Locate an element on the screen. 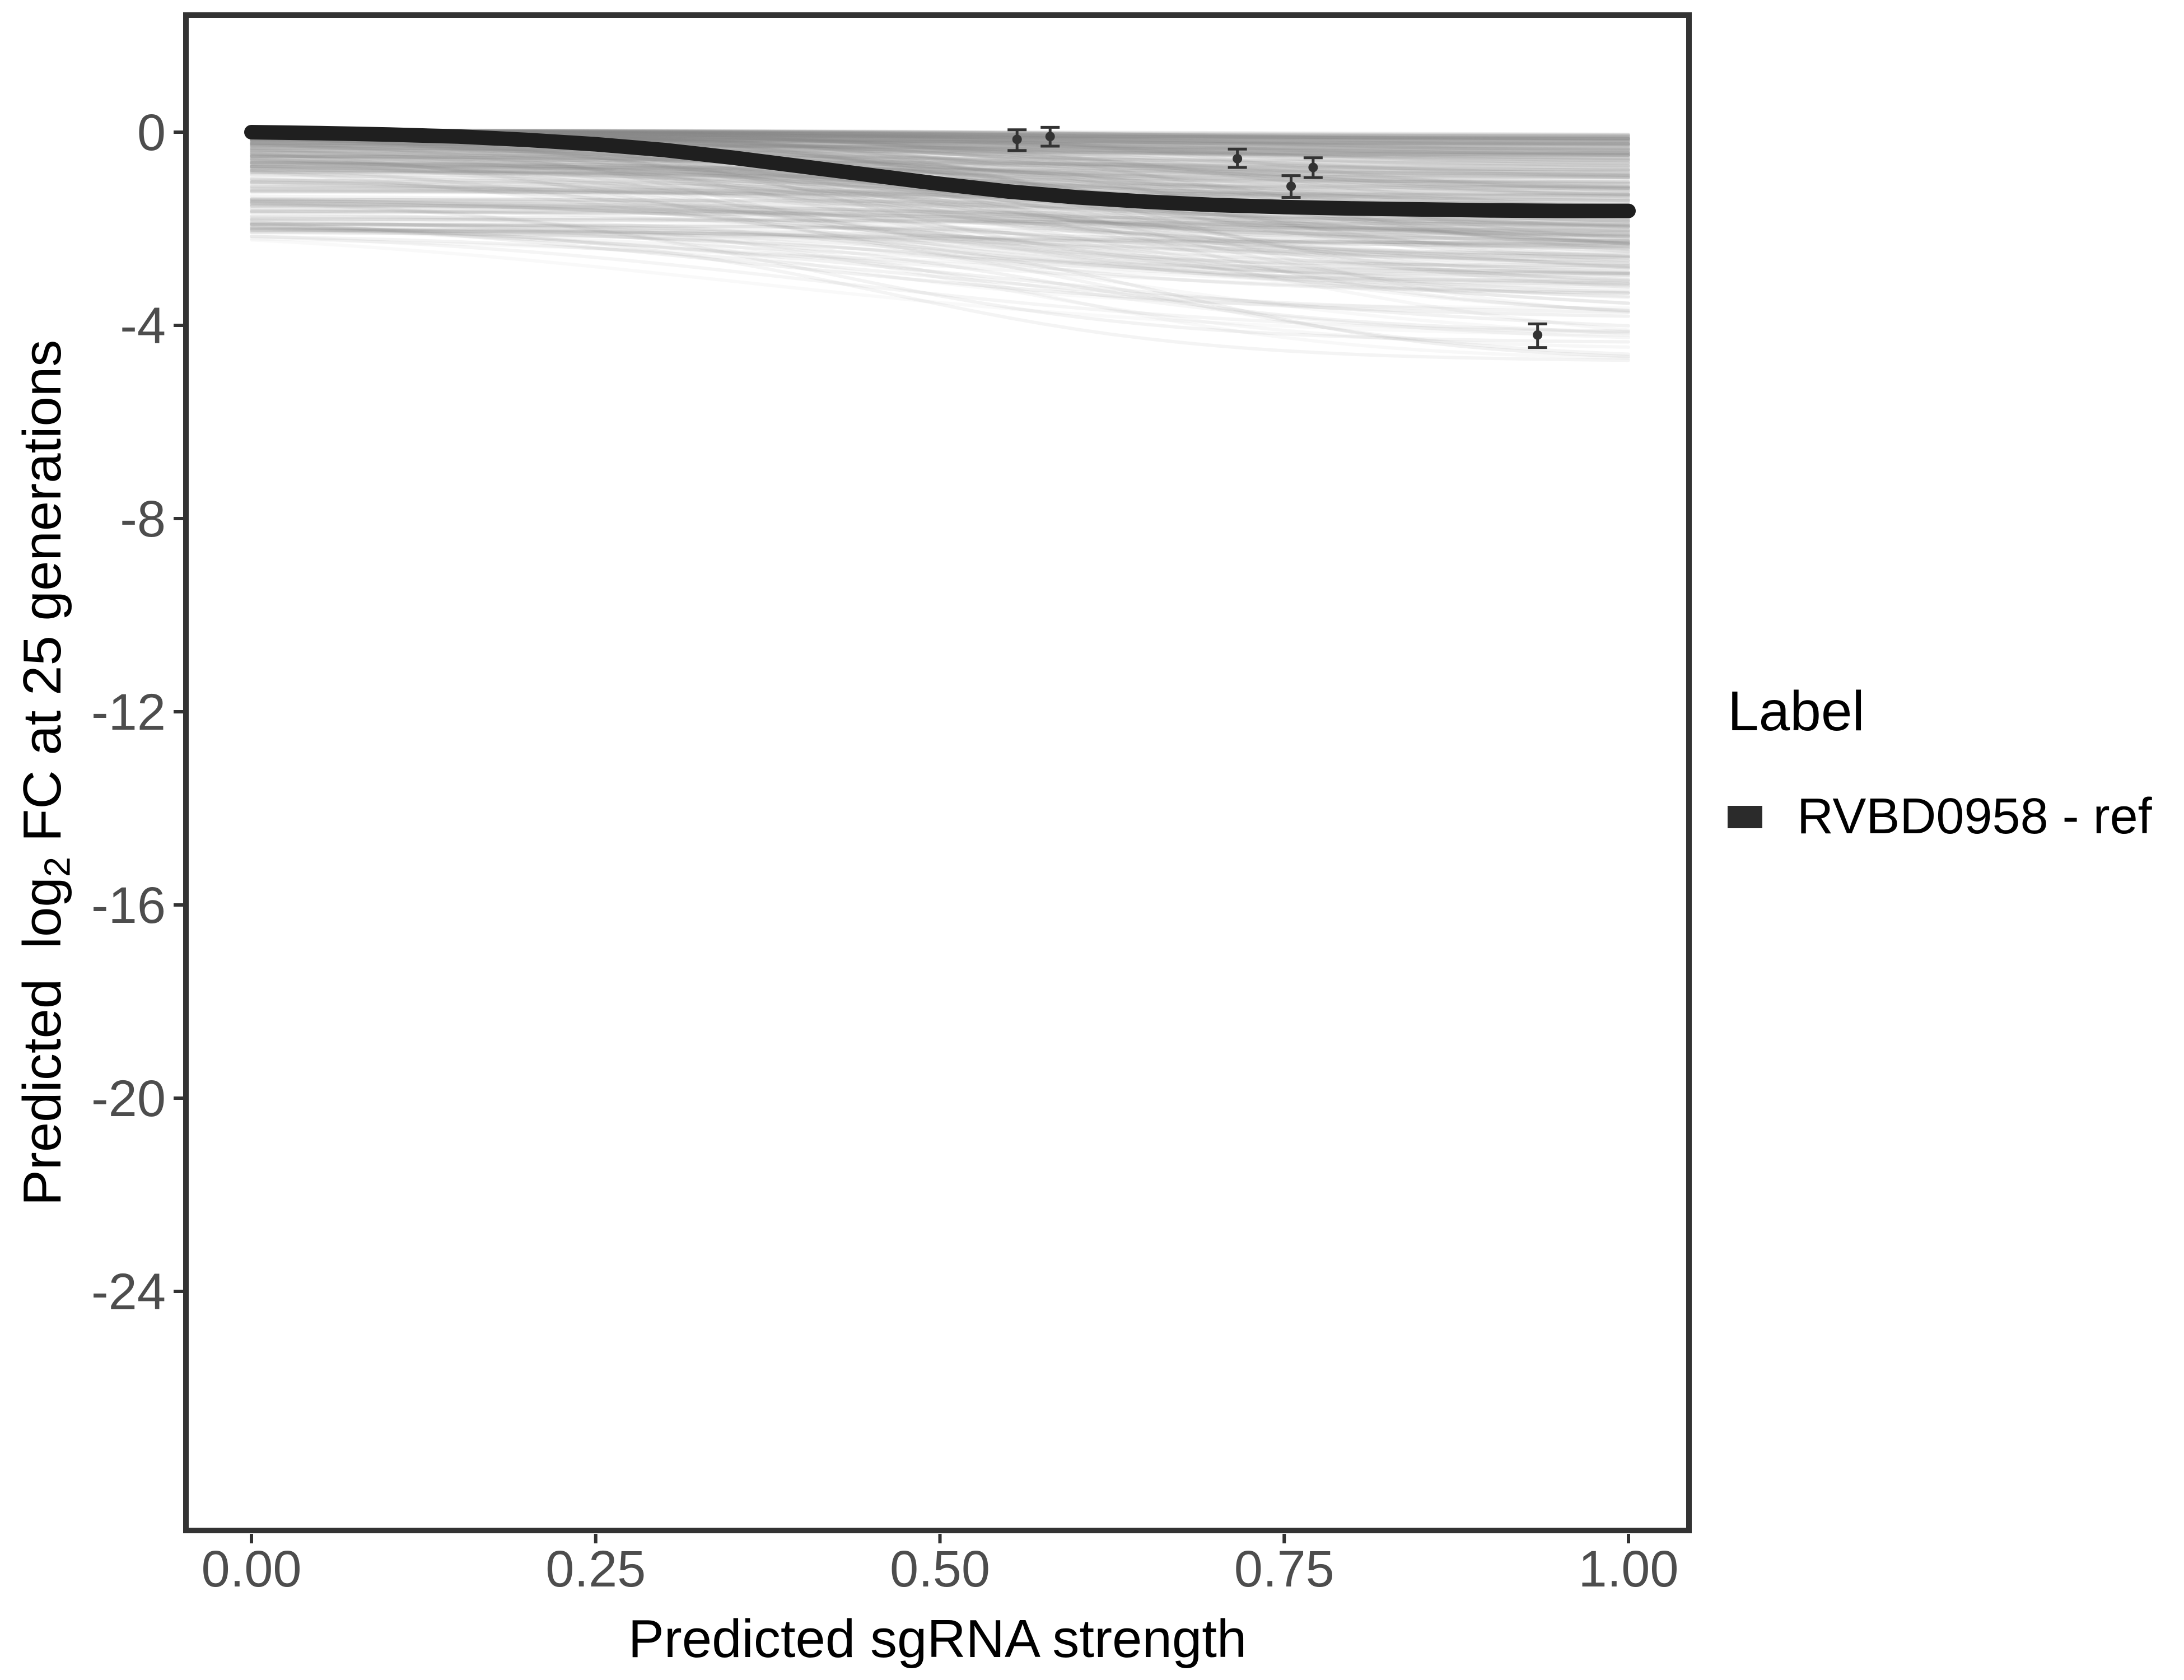 This screenshot has width=2184, height=1680. x-tick-label: 0.25 is located at coordinates (595, 1570).